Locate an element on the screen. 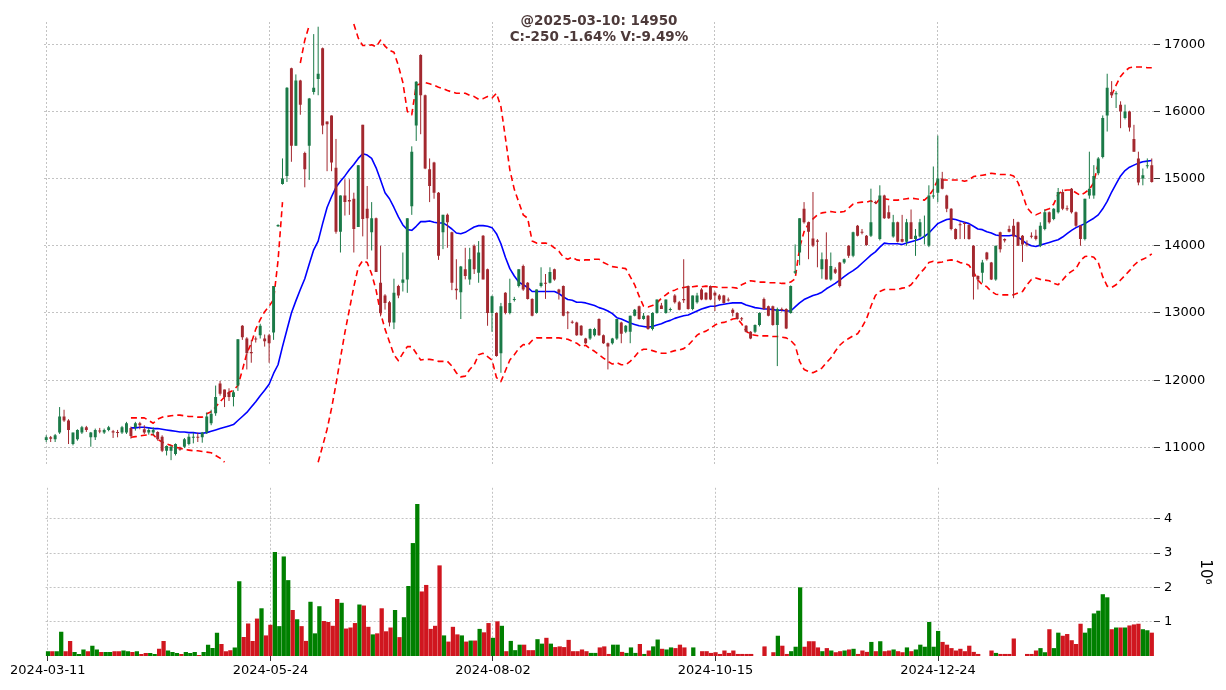 This screenshot has height=690, width=1226. y-tick-label: 2 is located at coordinates (1168, 586).